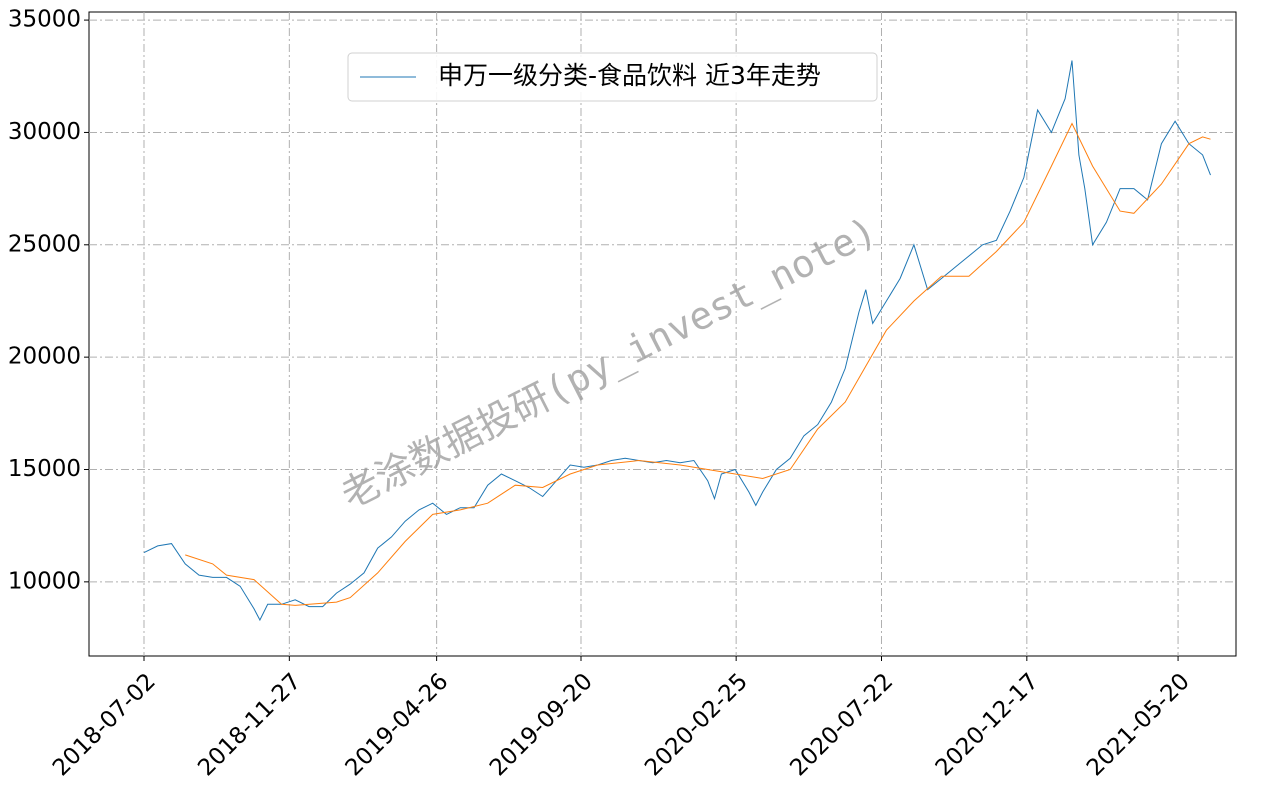  Describe the element at coordinates (44, 20) in the screenshot. I see `y-tick-label: 35000` at that location.